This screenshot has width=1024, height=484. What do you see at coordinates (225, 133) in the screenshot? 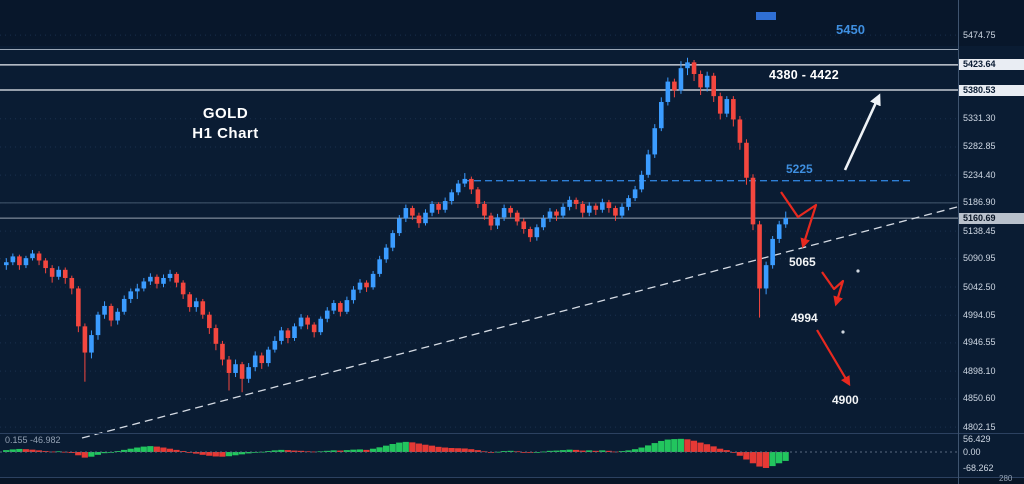
I see `chart-title-timeframe: H1 Chart` at bounding box center [225, 133].